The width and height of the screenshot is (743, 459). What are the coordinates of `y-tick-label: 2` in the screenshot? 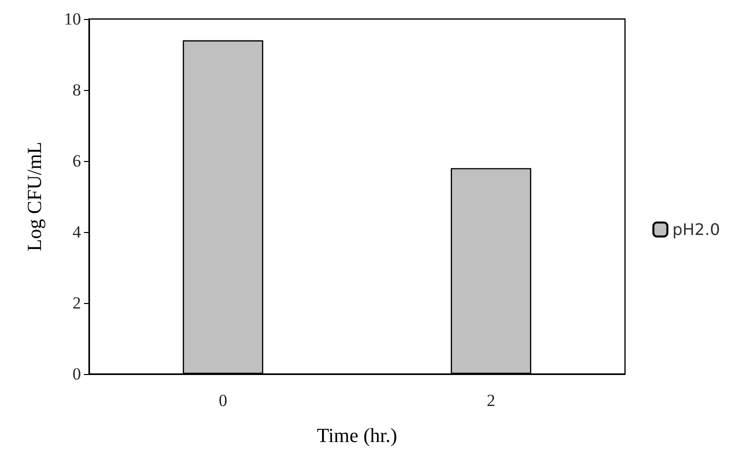 It's located at (76, 303).